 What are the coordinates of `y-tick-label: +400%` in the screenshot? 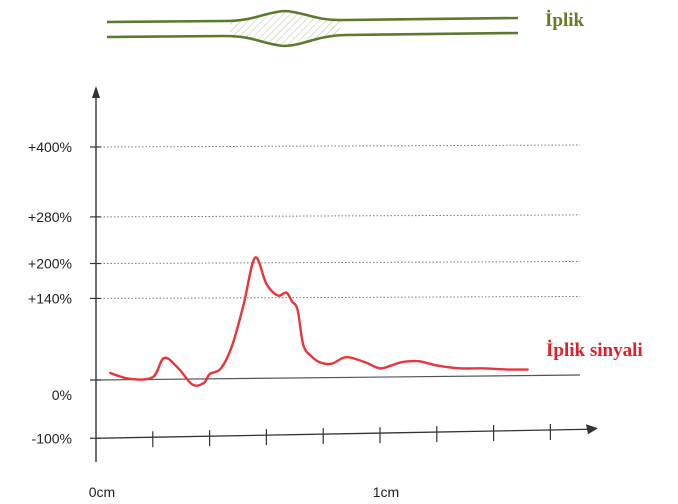 It's located at (50, 147).